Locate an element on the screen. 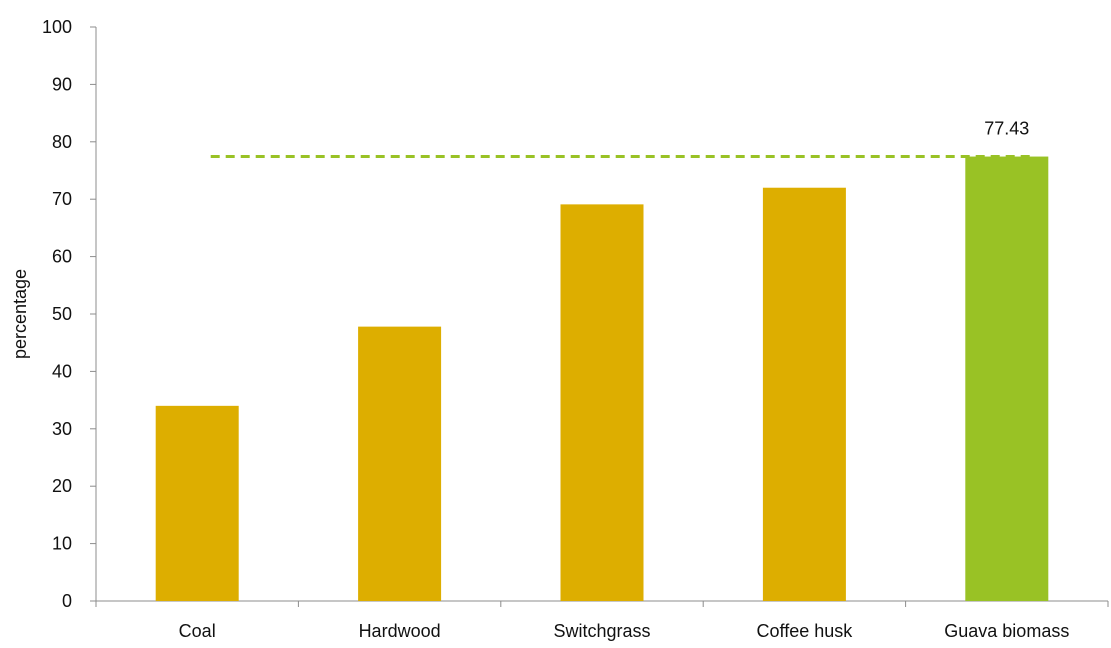 The height and width of the screenshot is (648, 1111). bar-hardwood is located at coordinates (400, 463).